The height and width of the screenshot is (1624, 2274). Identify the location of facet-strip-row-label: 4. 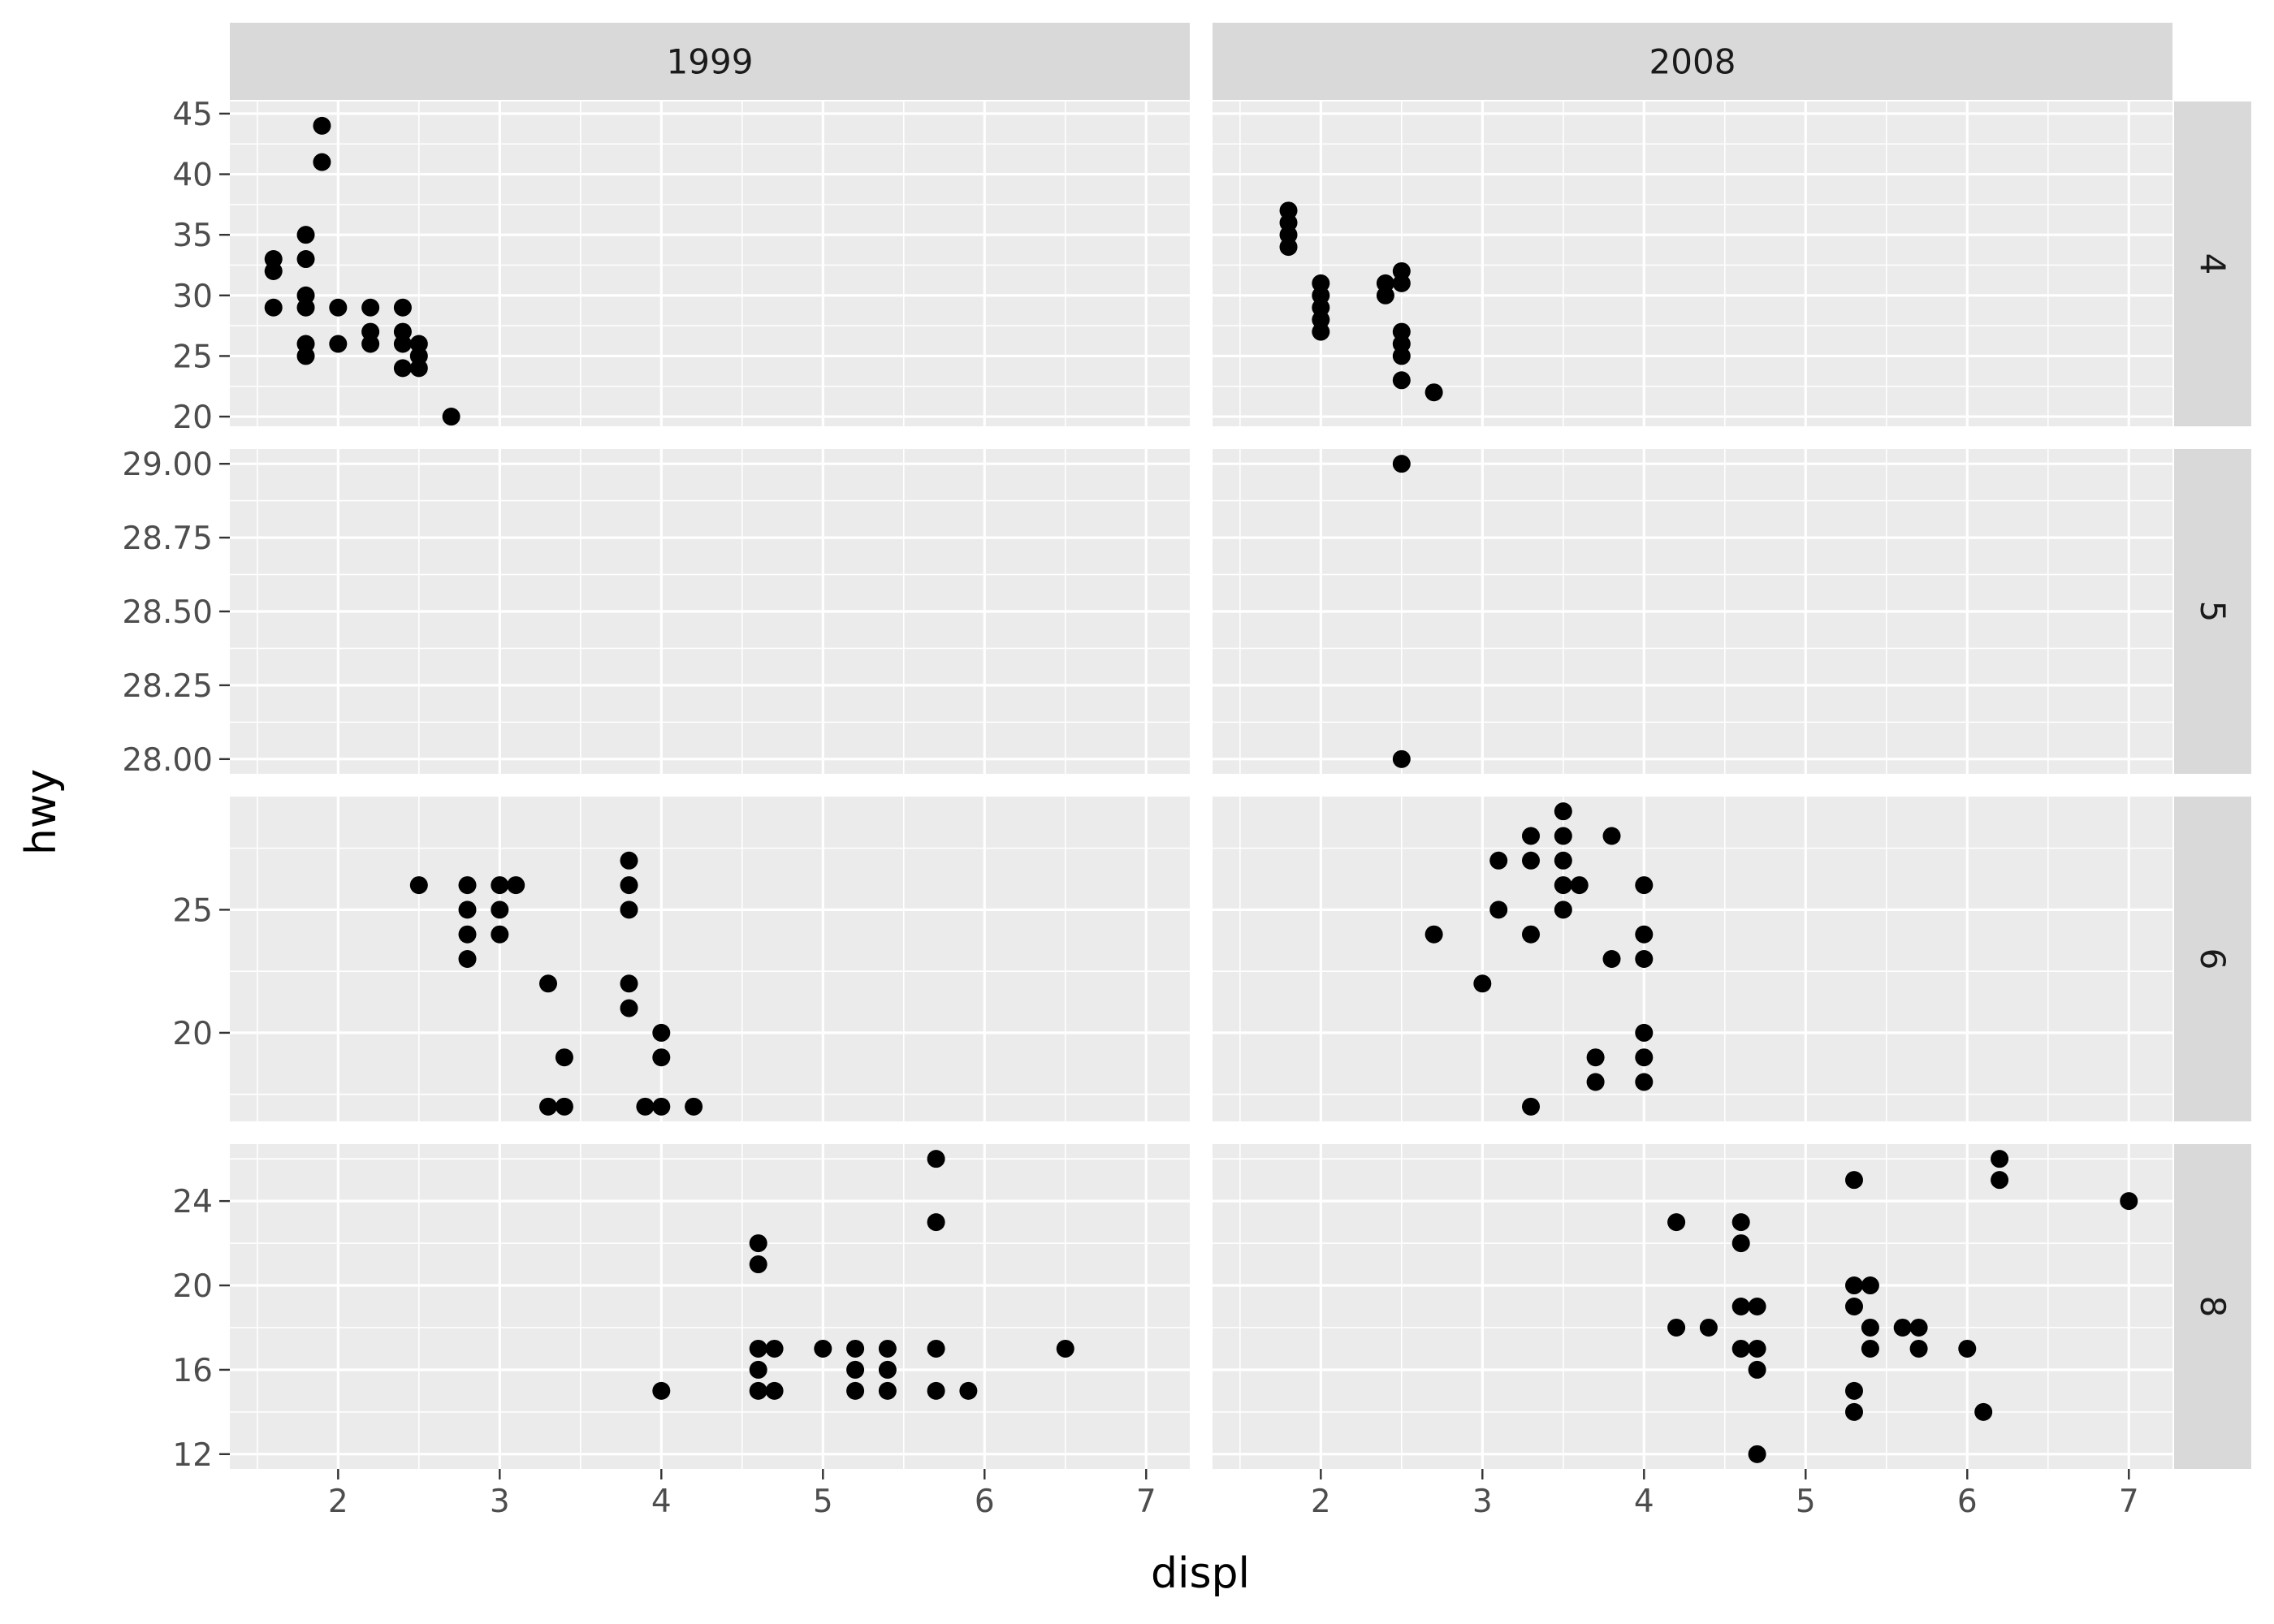
(2213, 264).